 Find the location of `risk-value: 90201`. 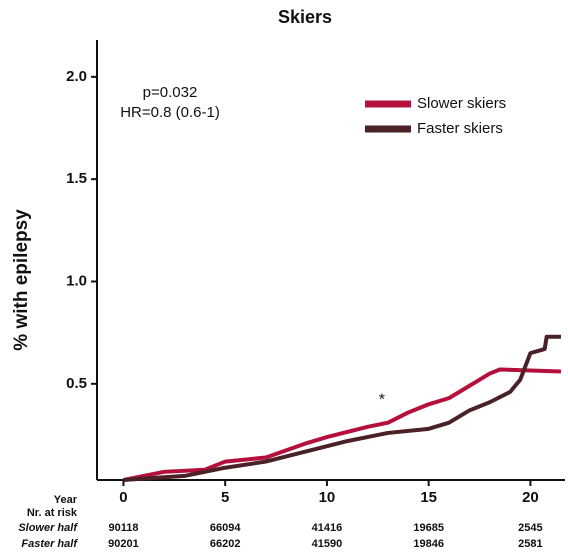

risk-value: 90201 is located at coordinates (123, 544).